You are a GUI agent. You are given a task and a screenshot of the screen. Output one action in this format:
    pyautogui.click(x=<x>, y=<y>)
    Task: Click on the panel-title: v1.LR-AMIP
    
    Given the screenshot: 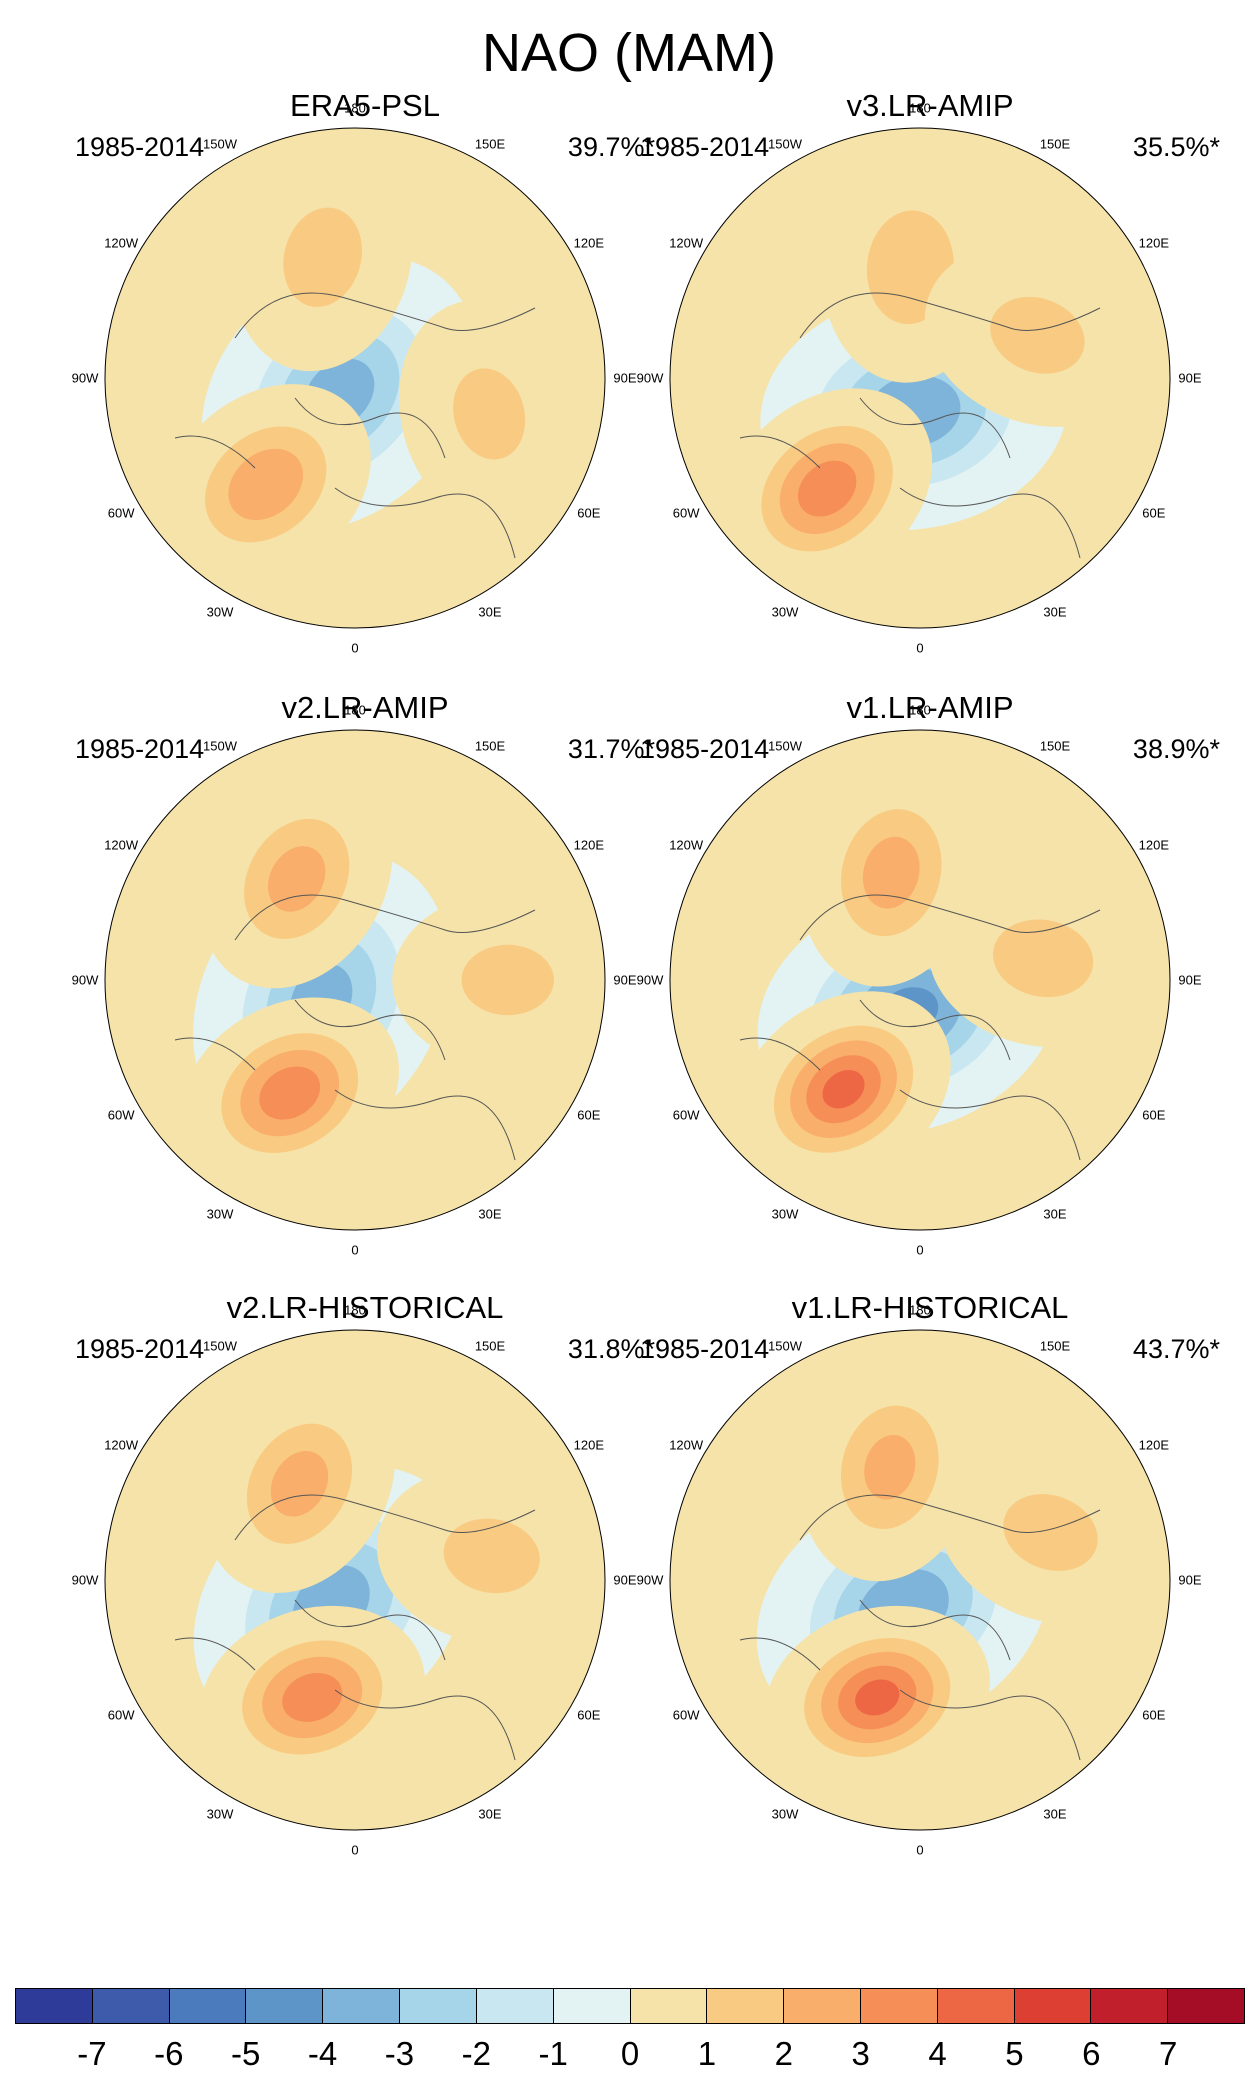 What is the action you would take?
    pyautogui.click(x=930, y=707)
    